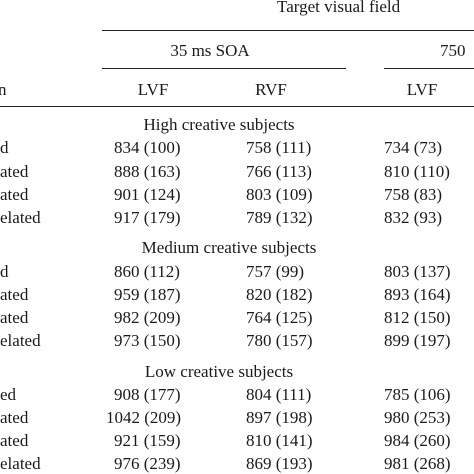 The image size is (474, 474). I want to click on header-rule-bottom, so click(237, 106).